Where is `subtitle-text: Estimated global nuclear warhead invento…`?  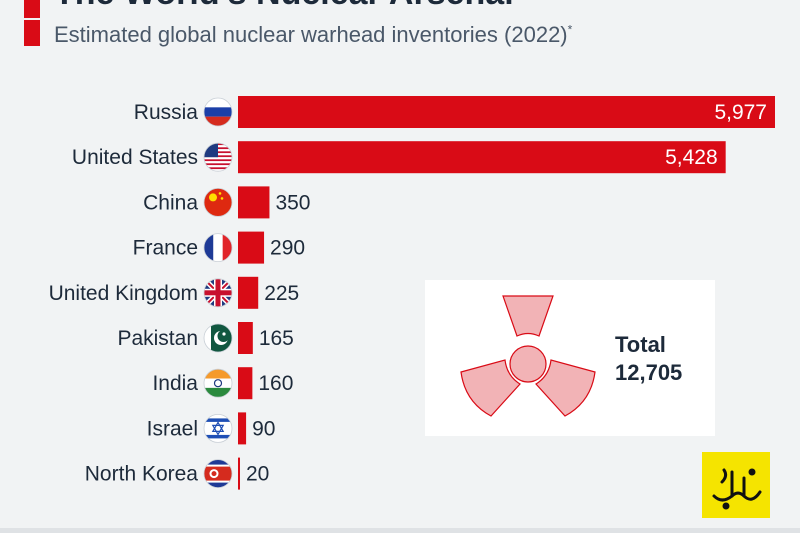 subtitle-text: Estimated global nuclear warhead invento… is located at coordinates (311, 34).